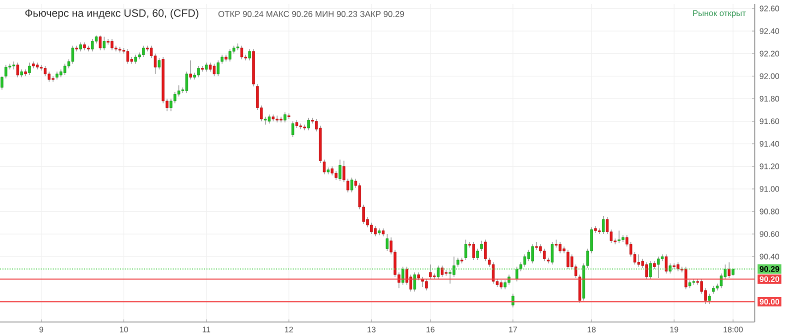 The height and width of the screenshot is (336, 800). Describe the element at coordinates (372, 329) in the screenshot. I see `x-tick-label: 13` at that location.